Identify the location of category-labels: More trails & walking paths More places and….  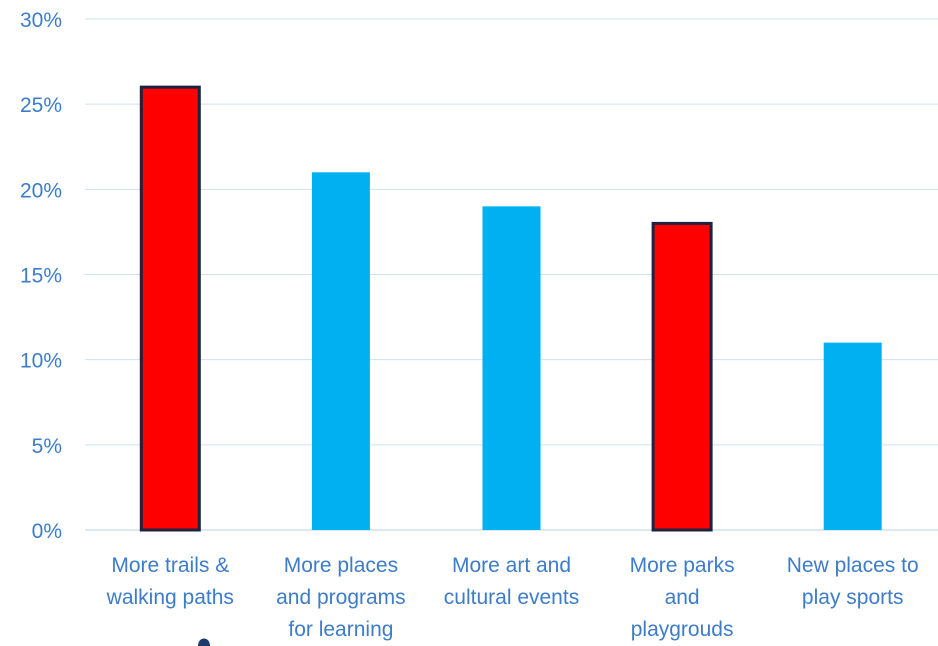
(512, 597).